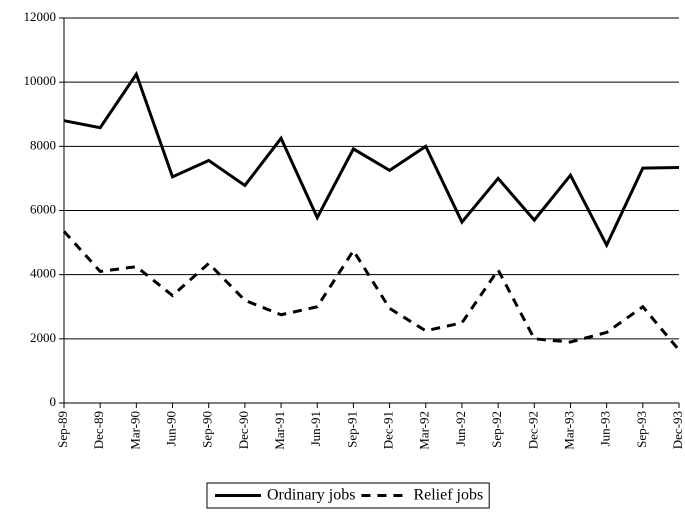 The width and height of the screenshot is (685, 513). Describe the element at coordinates (279, 430) in the screenshot. I see `x-tick-label: Mar-91` at that location.